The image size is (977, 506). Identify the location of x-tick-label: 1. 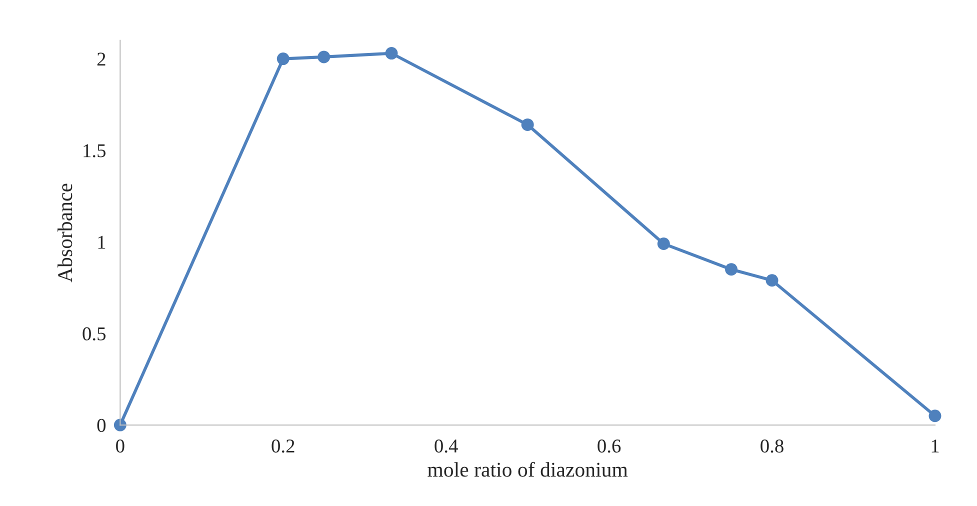
(935, 446).